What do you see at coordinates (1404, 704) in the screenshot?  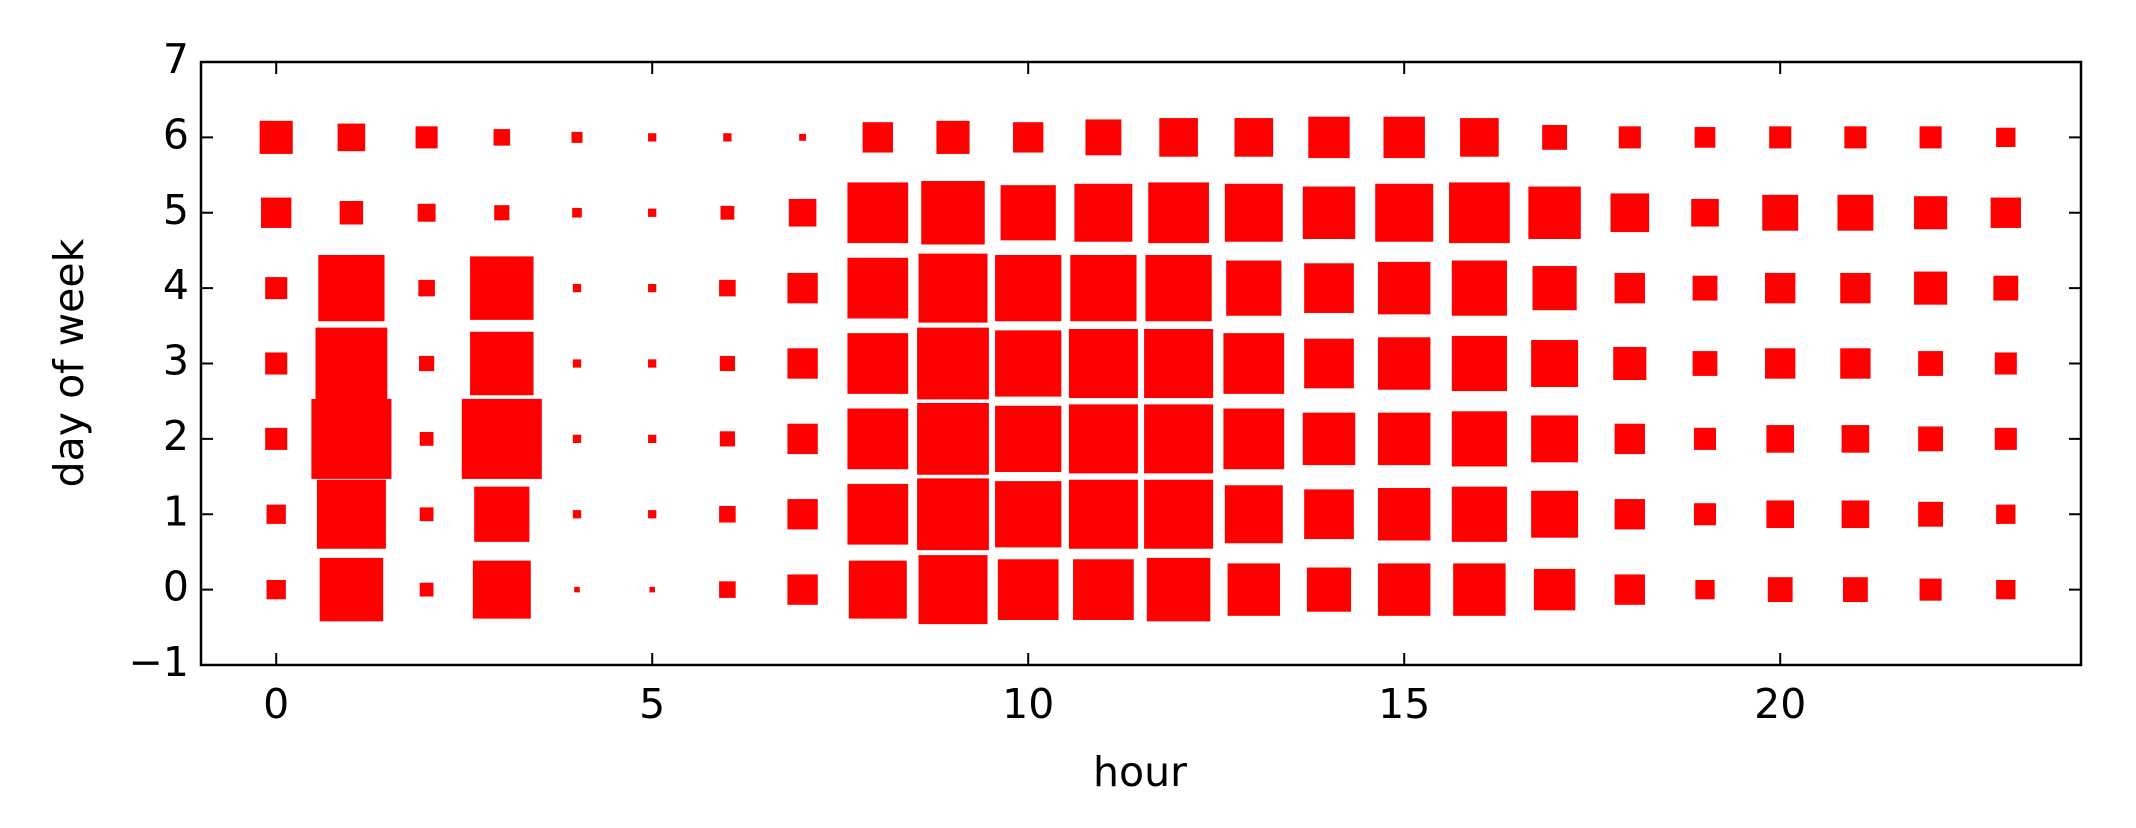 I see `x-tick-label: 15` at bounding box center [1404, 704].